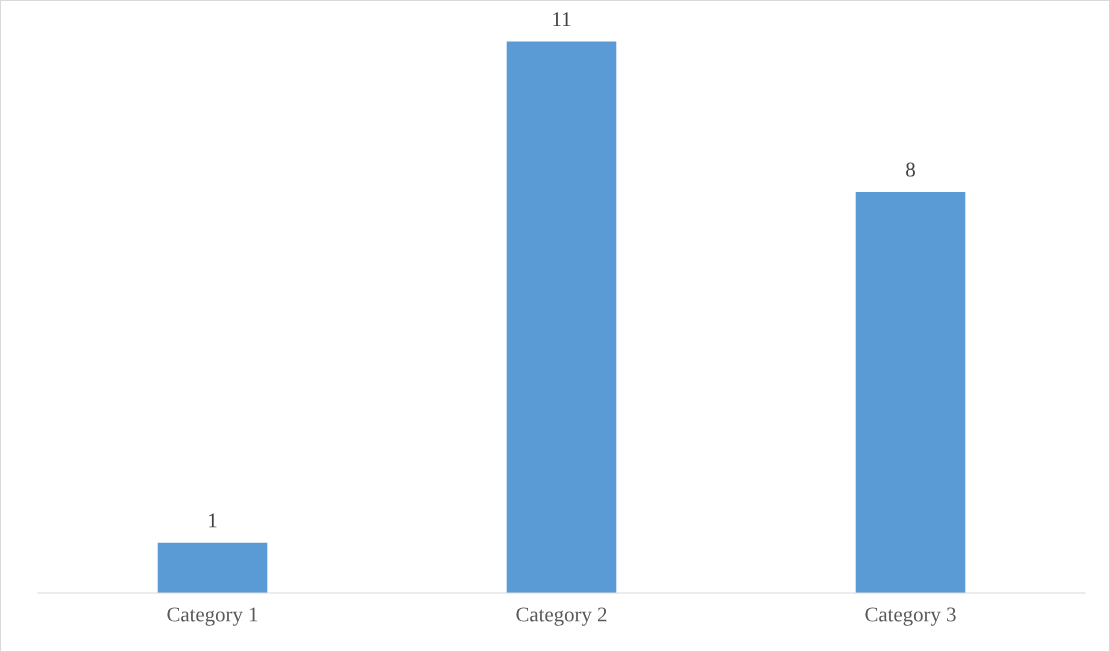  What do you see at coordinates (910, 169) in the screenshot?
I see `data-label: 8` at bounding box center [910, 169].